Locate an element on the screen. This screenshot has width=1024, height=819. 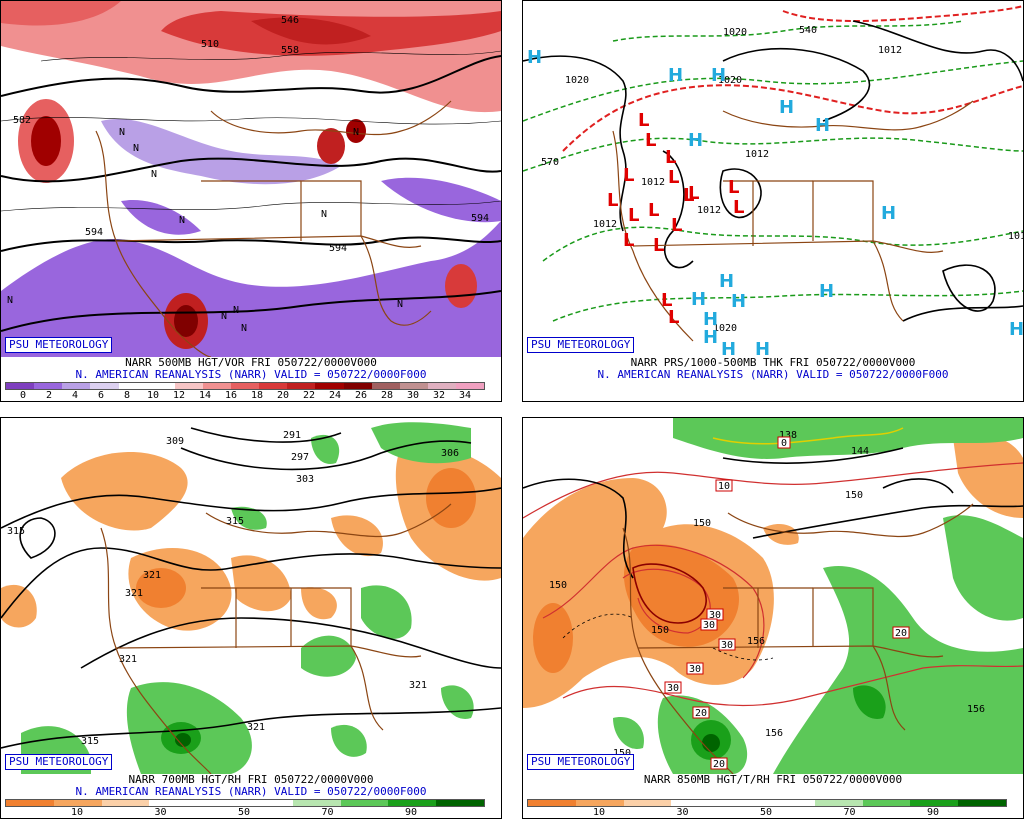
product-line: NARR 850MB HGT/T/RH FRI 050722/0000V000 is located at coordinates (773, 779).